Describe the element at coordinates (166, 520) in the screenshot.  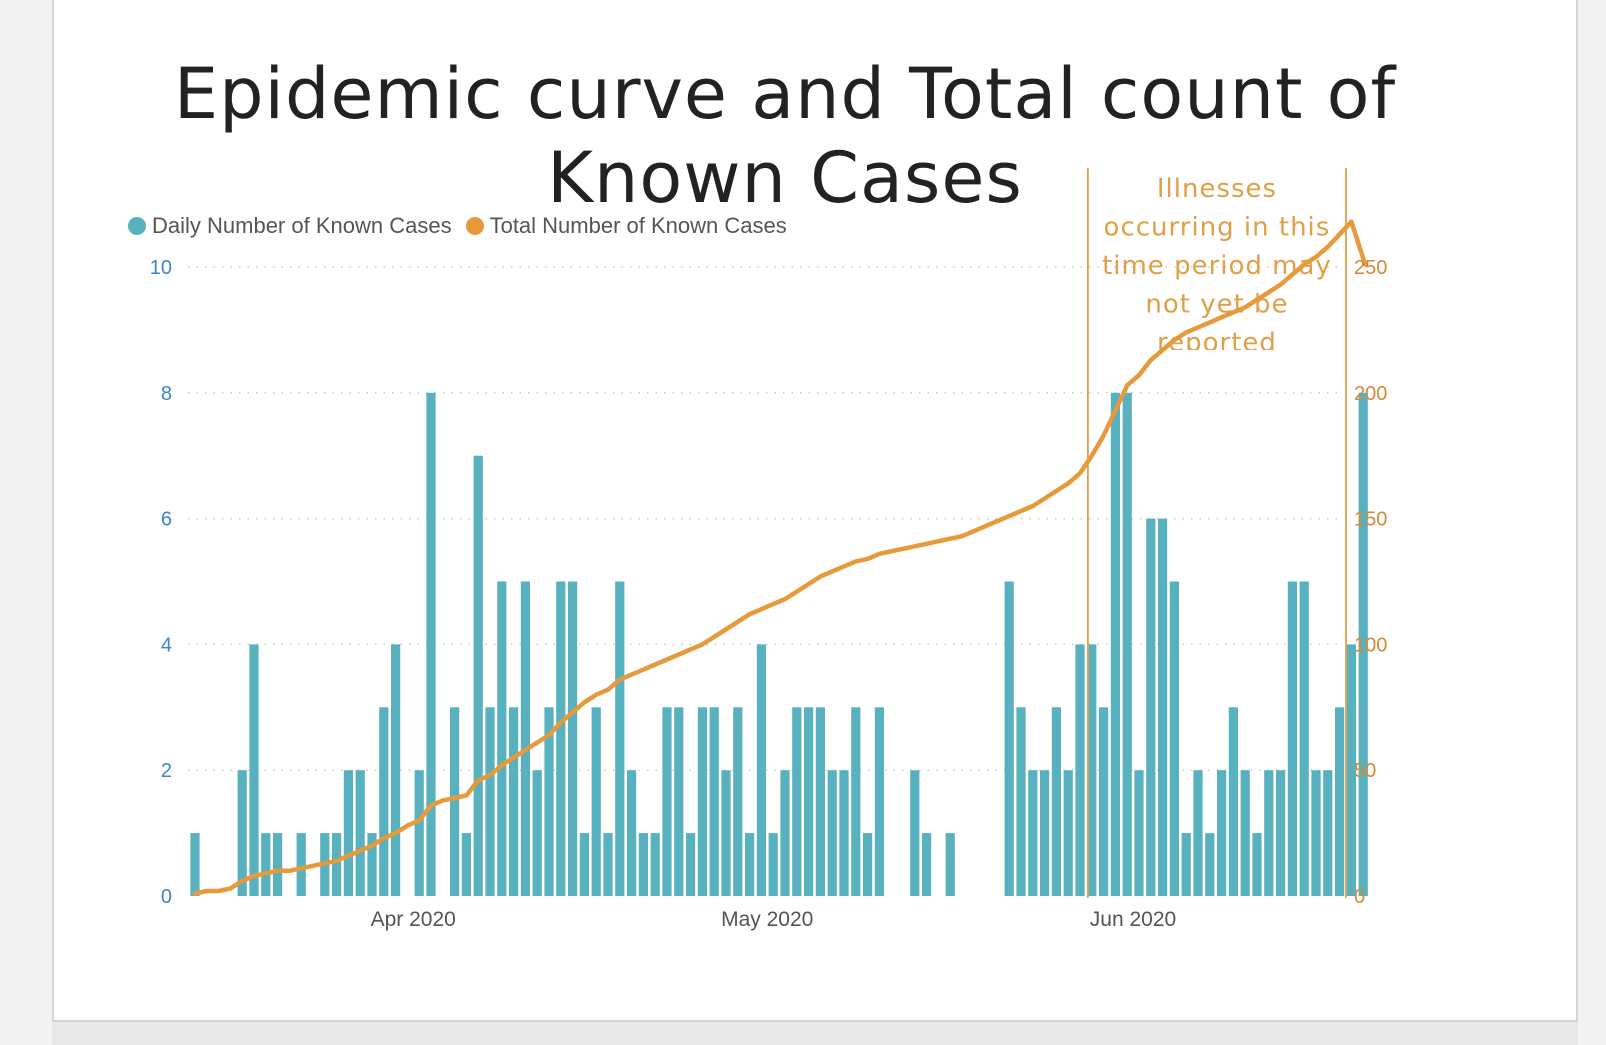
I see `left-tick-label: 6` at that location.